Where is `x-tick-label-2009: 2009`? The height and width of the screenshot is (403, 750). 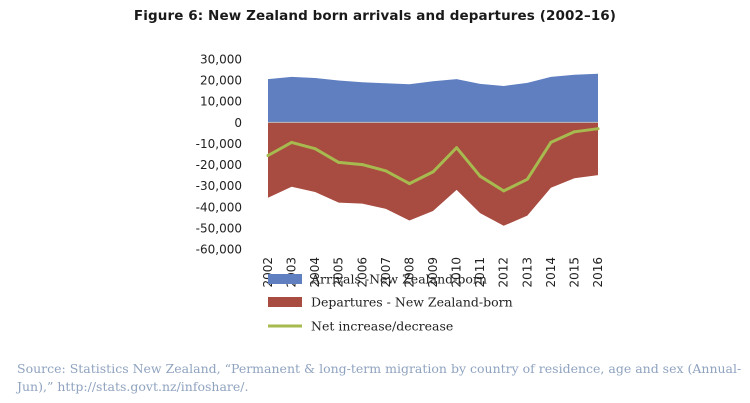 x-tick-label-2009: 2009 is located at coordinates (433, 272).